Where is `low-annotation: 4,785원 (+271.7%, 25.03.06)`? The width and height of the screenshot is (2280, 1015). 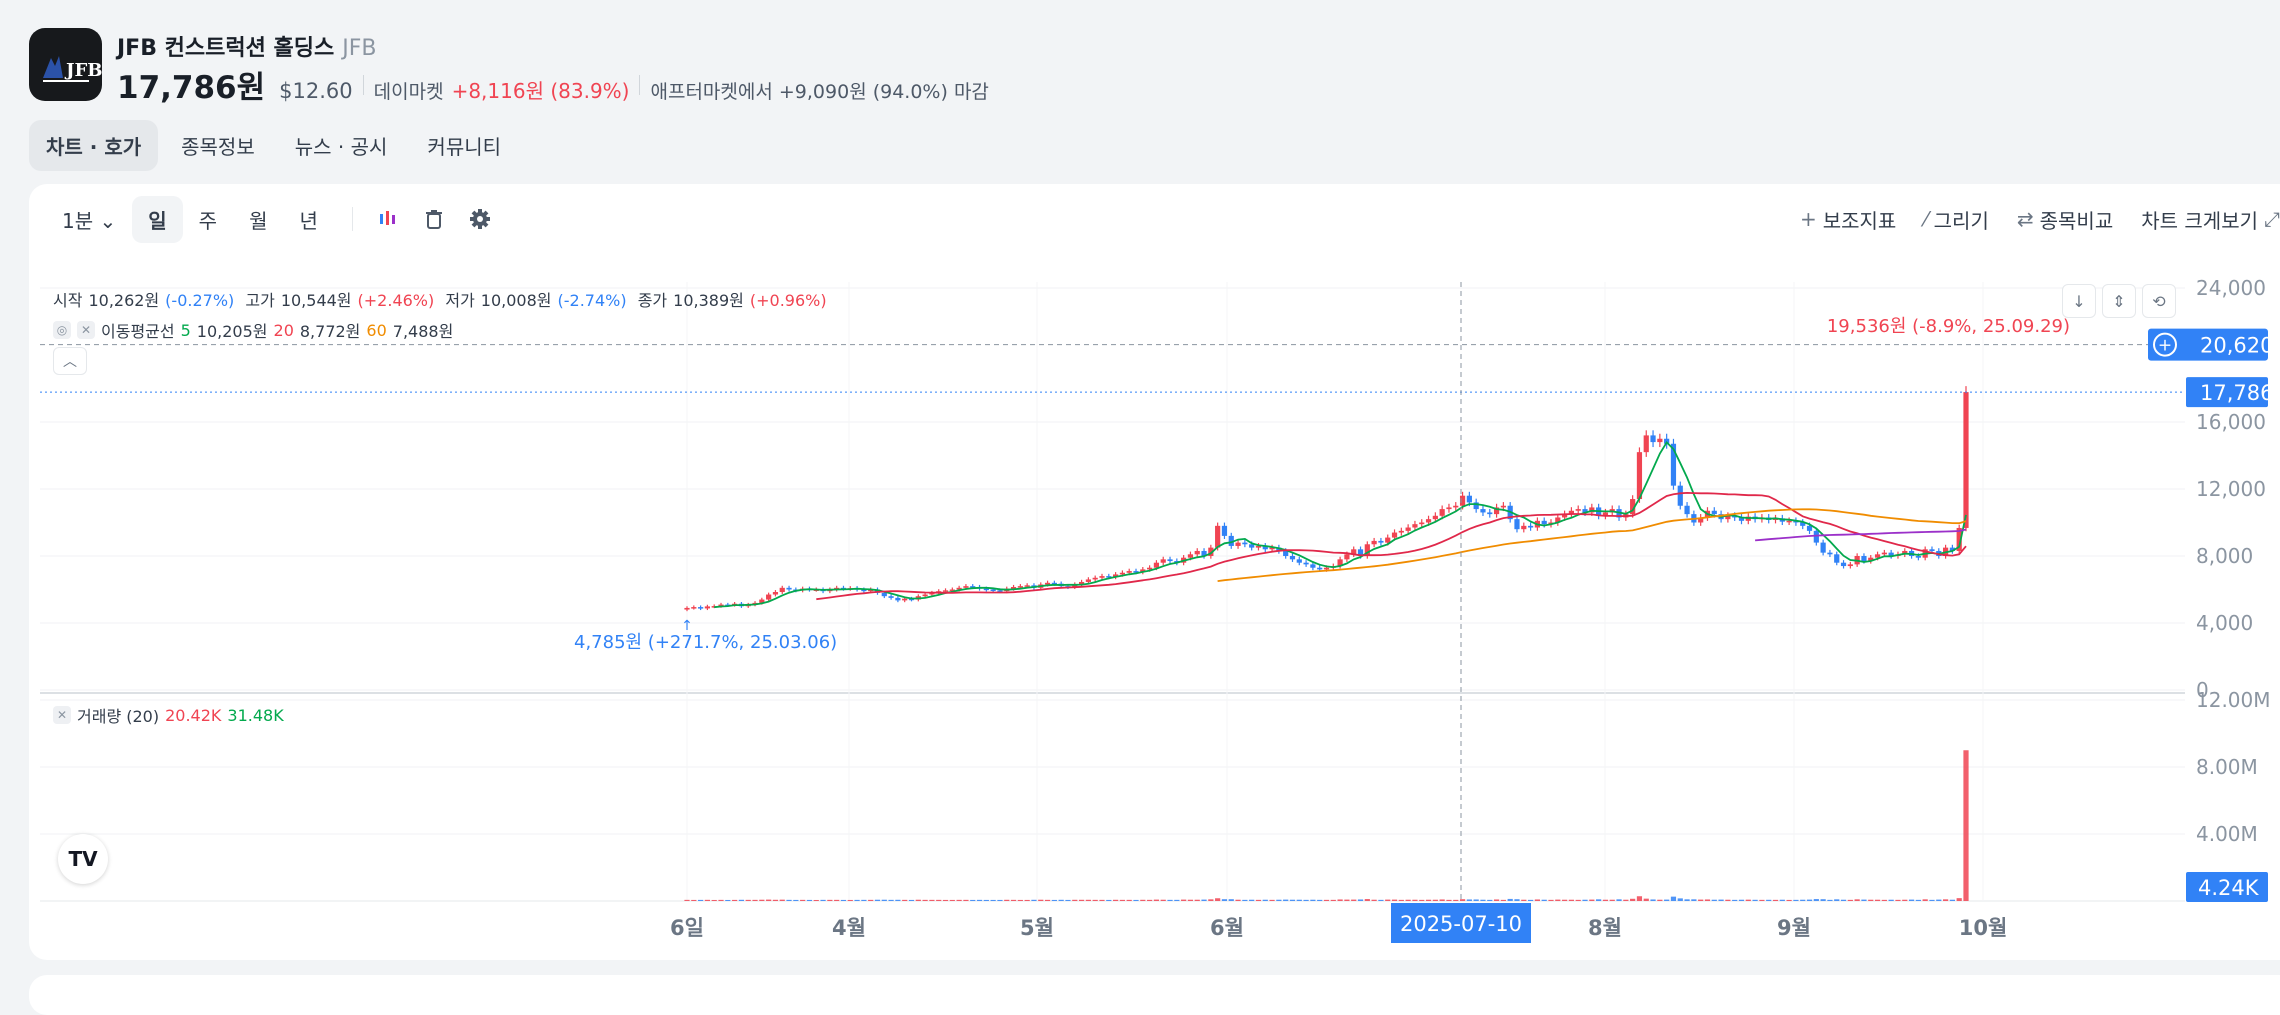
low-annotation: 4,785원 (+271.7%, 25.03.06) is located at coordinates (705, 642).